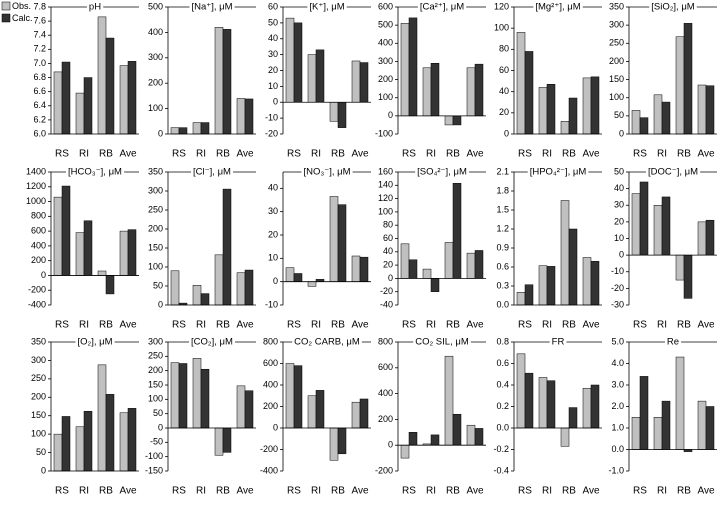 The image size is (718, 519). What do you see at coordinates (273, 188) in the screenshot?
I see `y-tick-label: 40` at bounding box center [273, 188].